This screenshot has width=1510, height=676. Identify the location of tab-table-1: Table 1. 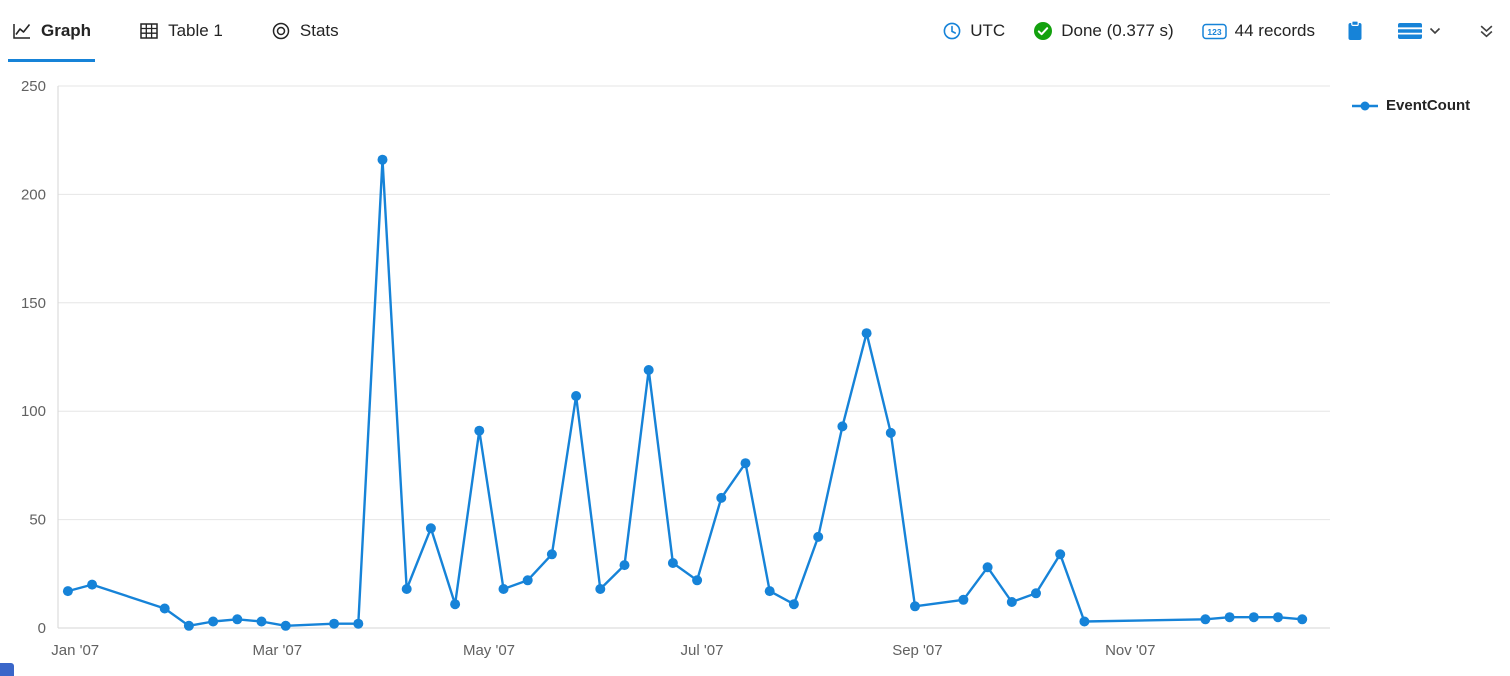
(181, 31).